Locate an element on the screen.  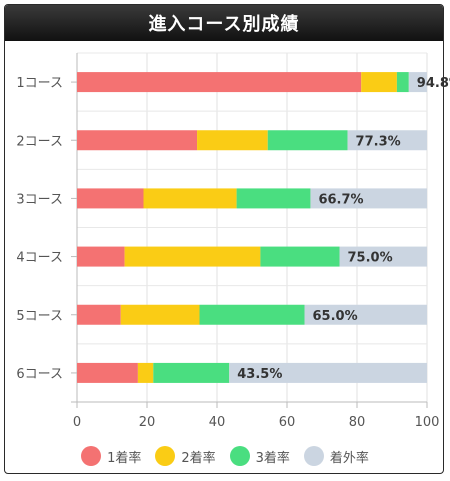
category-label: 2コース is located at coordinates (39, 141).